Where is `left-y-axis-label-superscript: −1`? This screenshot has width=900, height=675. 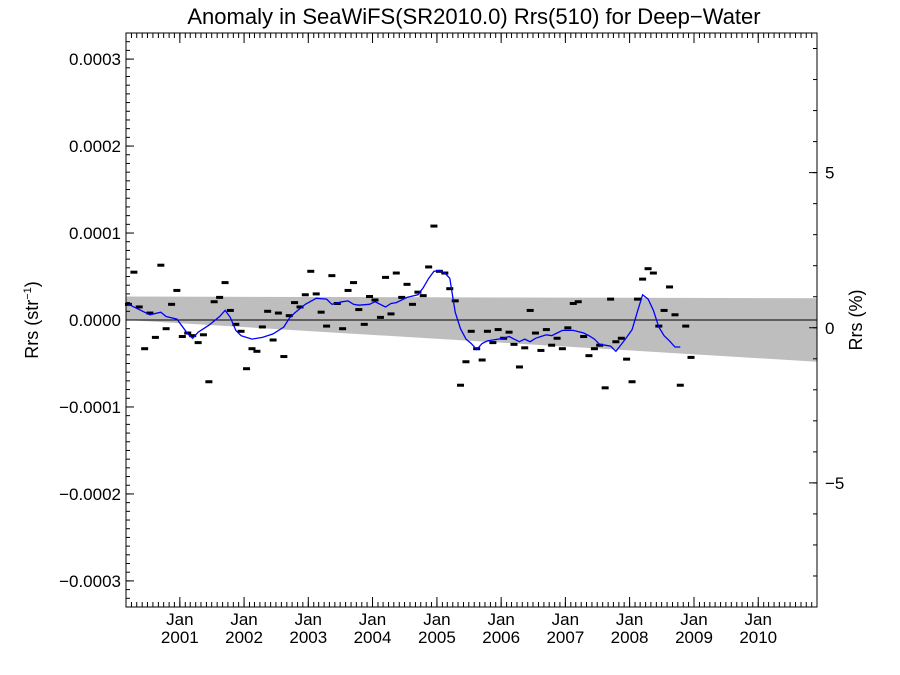 left-y-axis-label-superscript: −1 is located at coordinates (28, 293).